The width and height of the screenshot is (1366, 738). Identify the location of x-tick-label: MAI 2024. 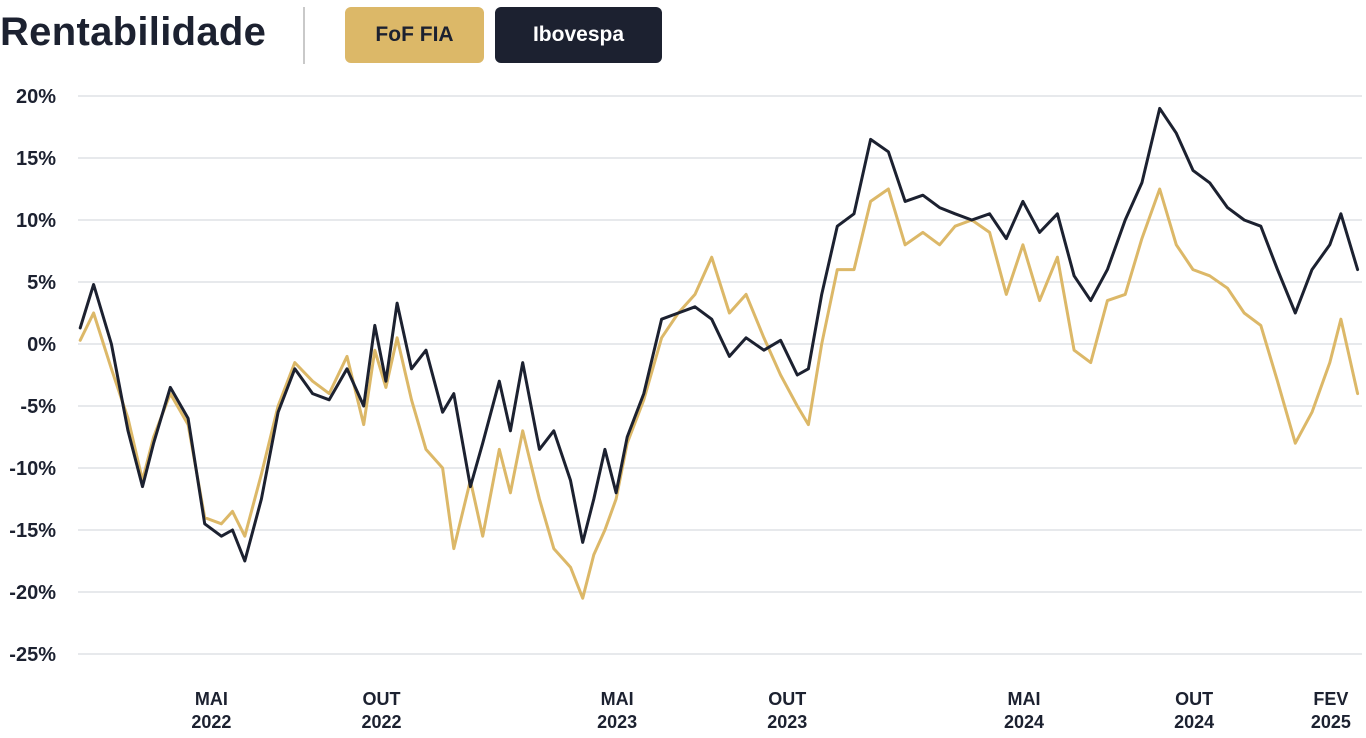
(1024, 710).